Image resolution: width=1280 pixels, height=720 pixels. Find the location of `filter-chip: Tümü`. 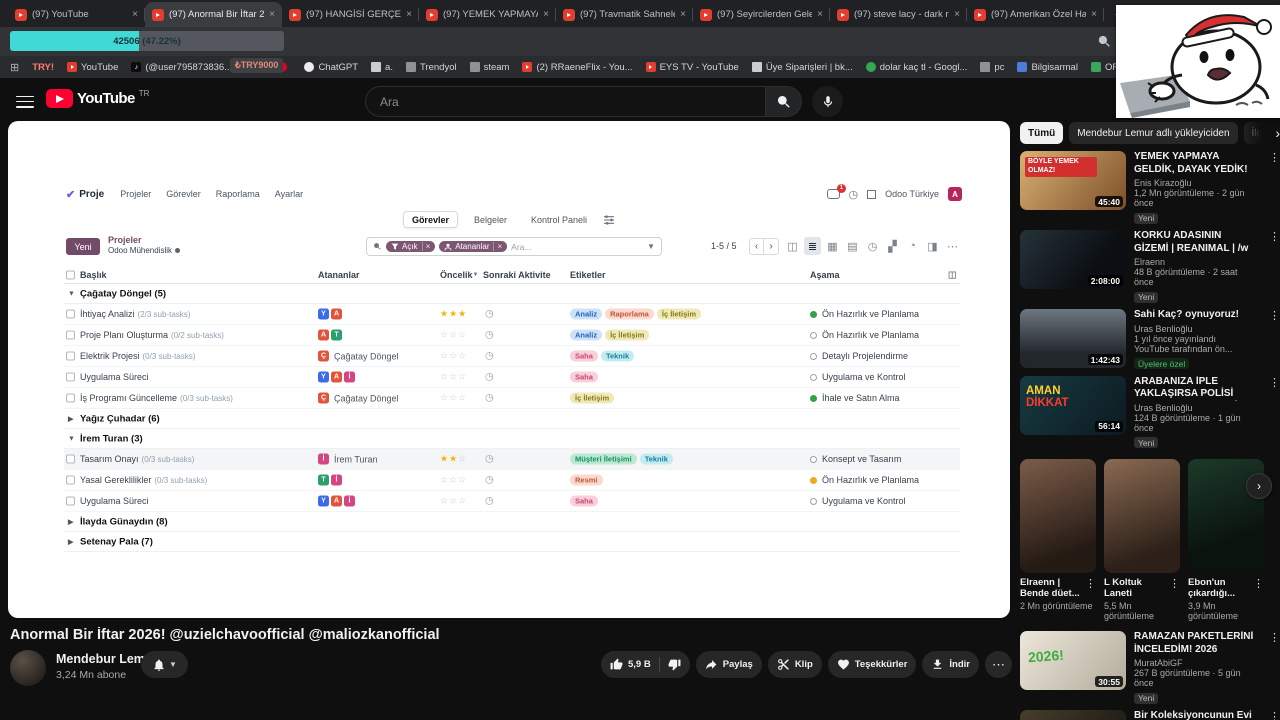

filter-chip: Tümü is located at coordinates (1042, 133).